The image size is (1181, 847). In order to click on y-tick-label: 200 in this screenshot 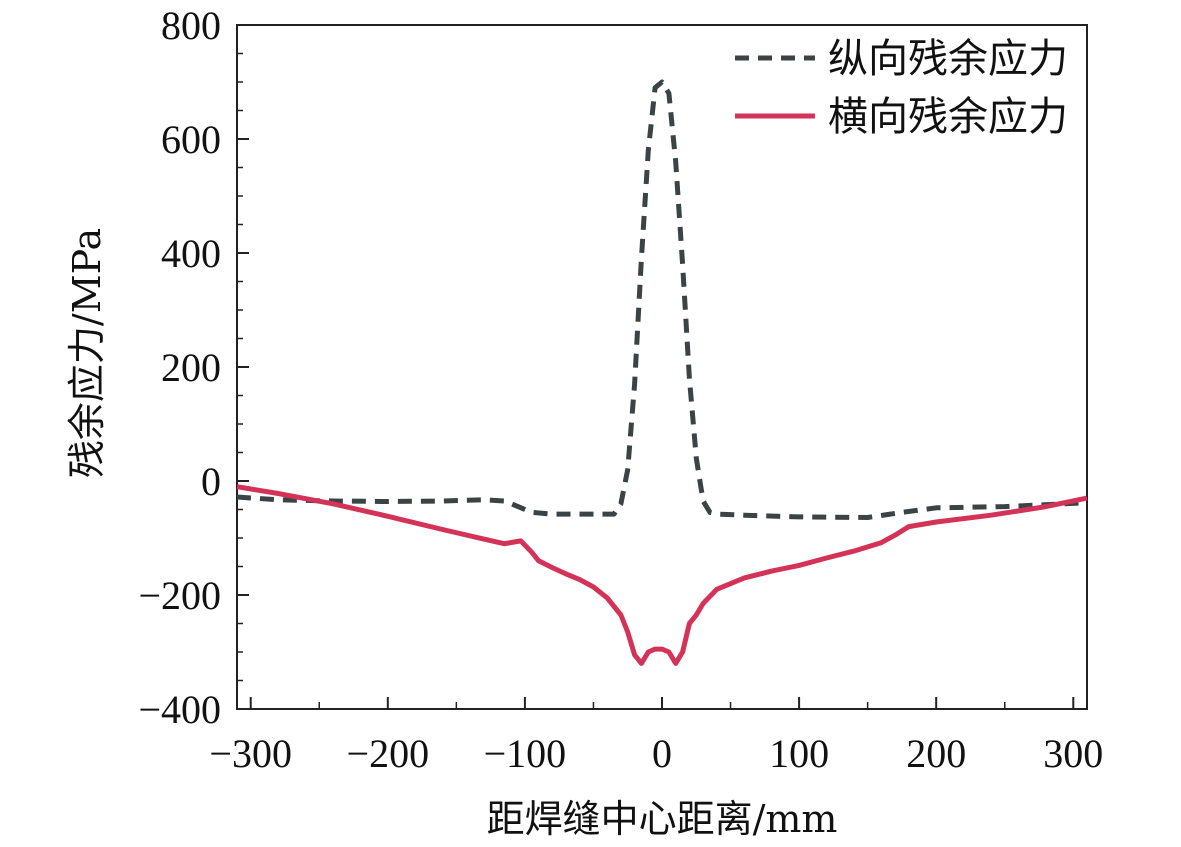, I will do `click(191, 367)`.